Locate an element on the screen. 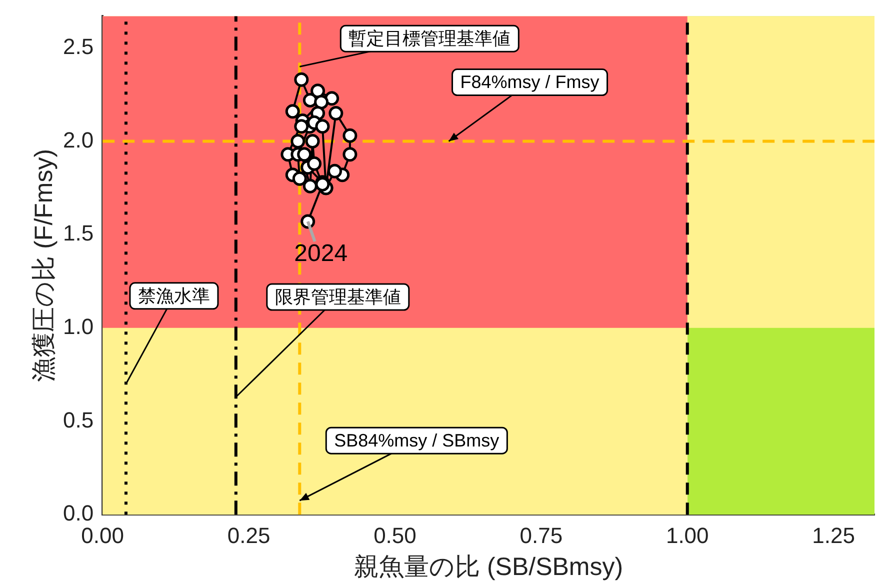  y-tick-label: 1.5 is located at coordinates (78, 233).